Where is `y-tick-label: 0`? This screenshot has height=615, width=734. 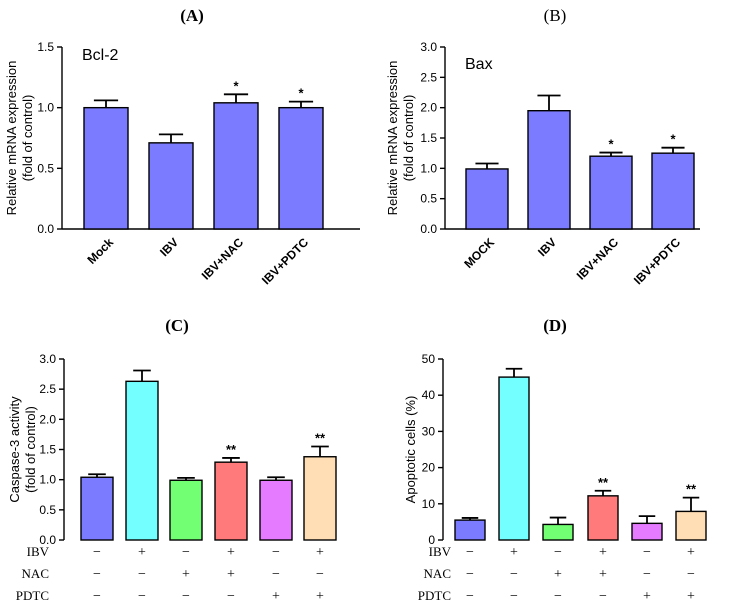
y-tick-label: 0 is located at coordinates (431, 540).